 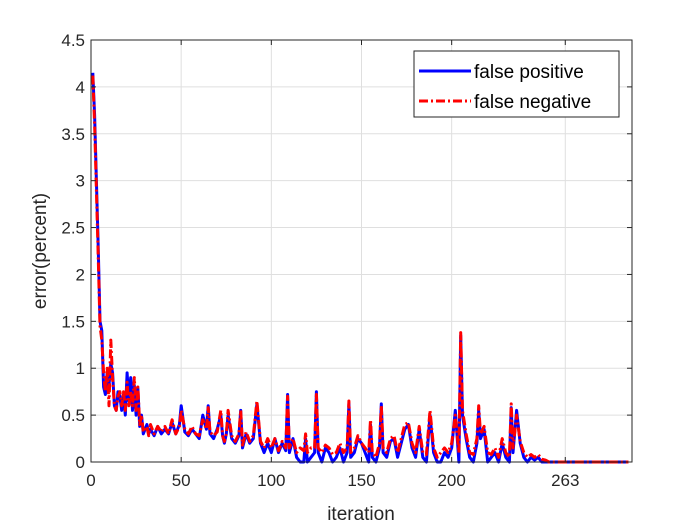 I want to click on x-tick-label: 200, so click(x=451, y=480).